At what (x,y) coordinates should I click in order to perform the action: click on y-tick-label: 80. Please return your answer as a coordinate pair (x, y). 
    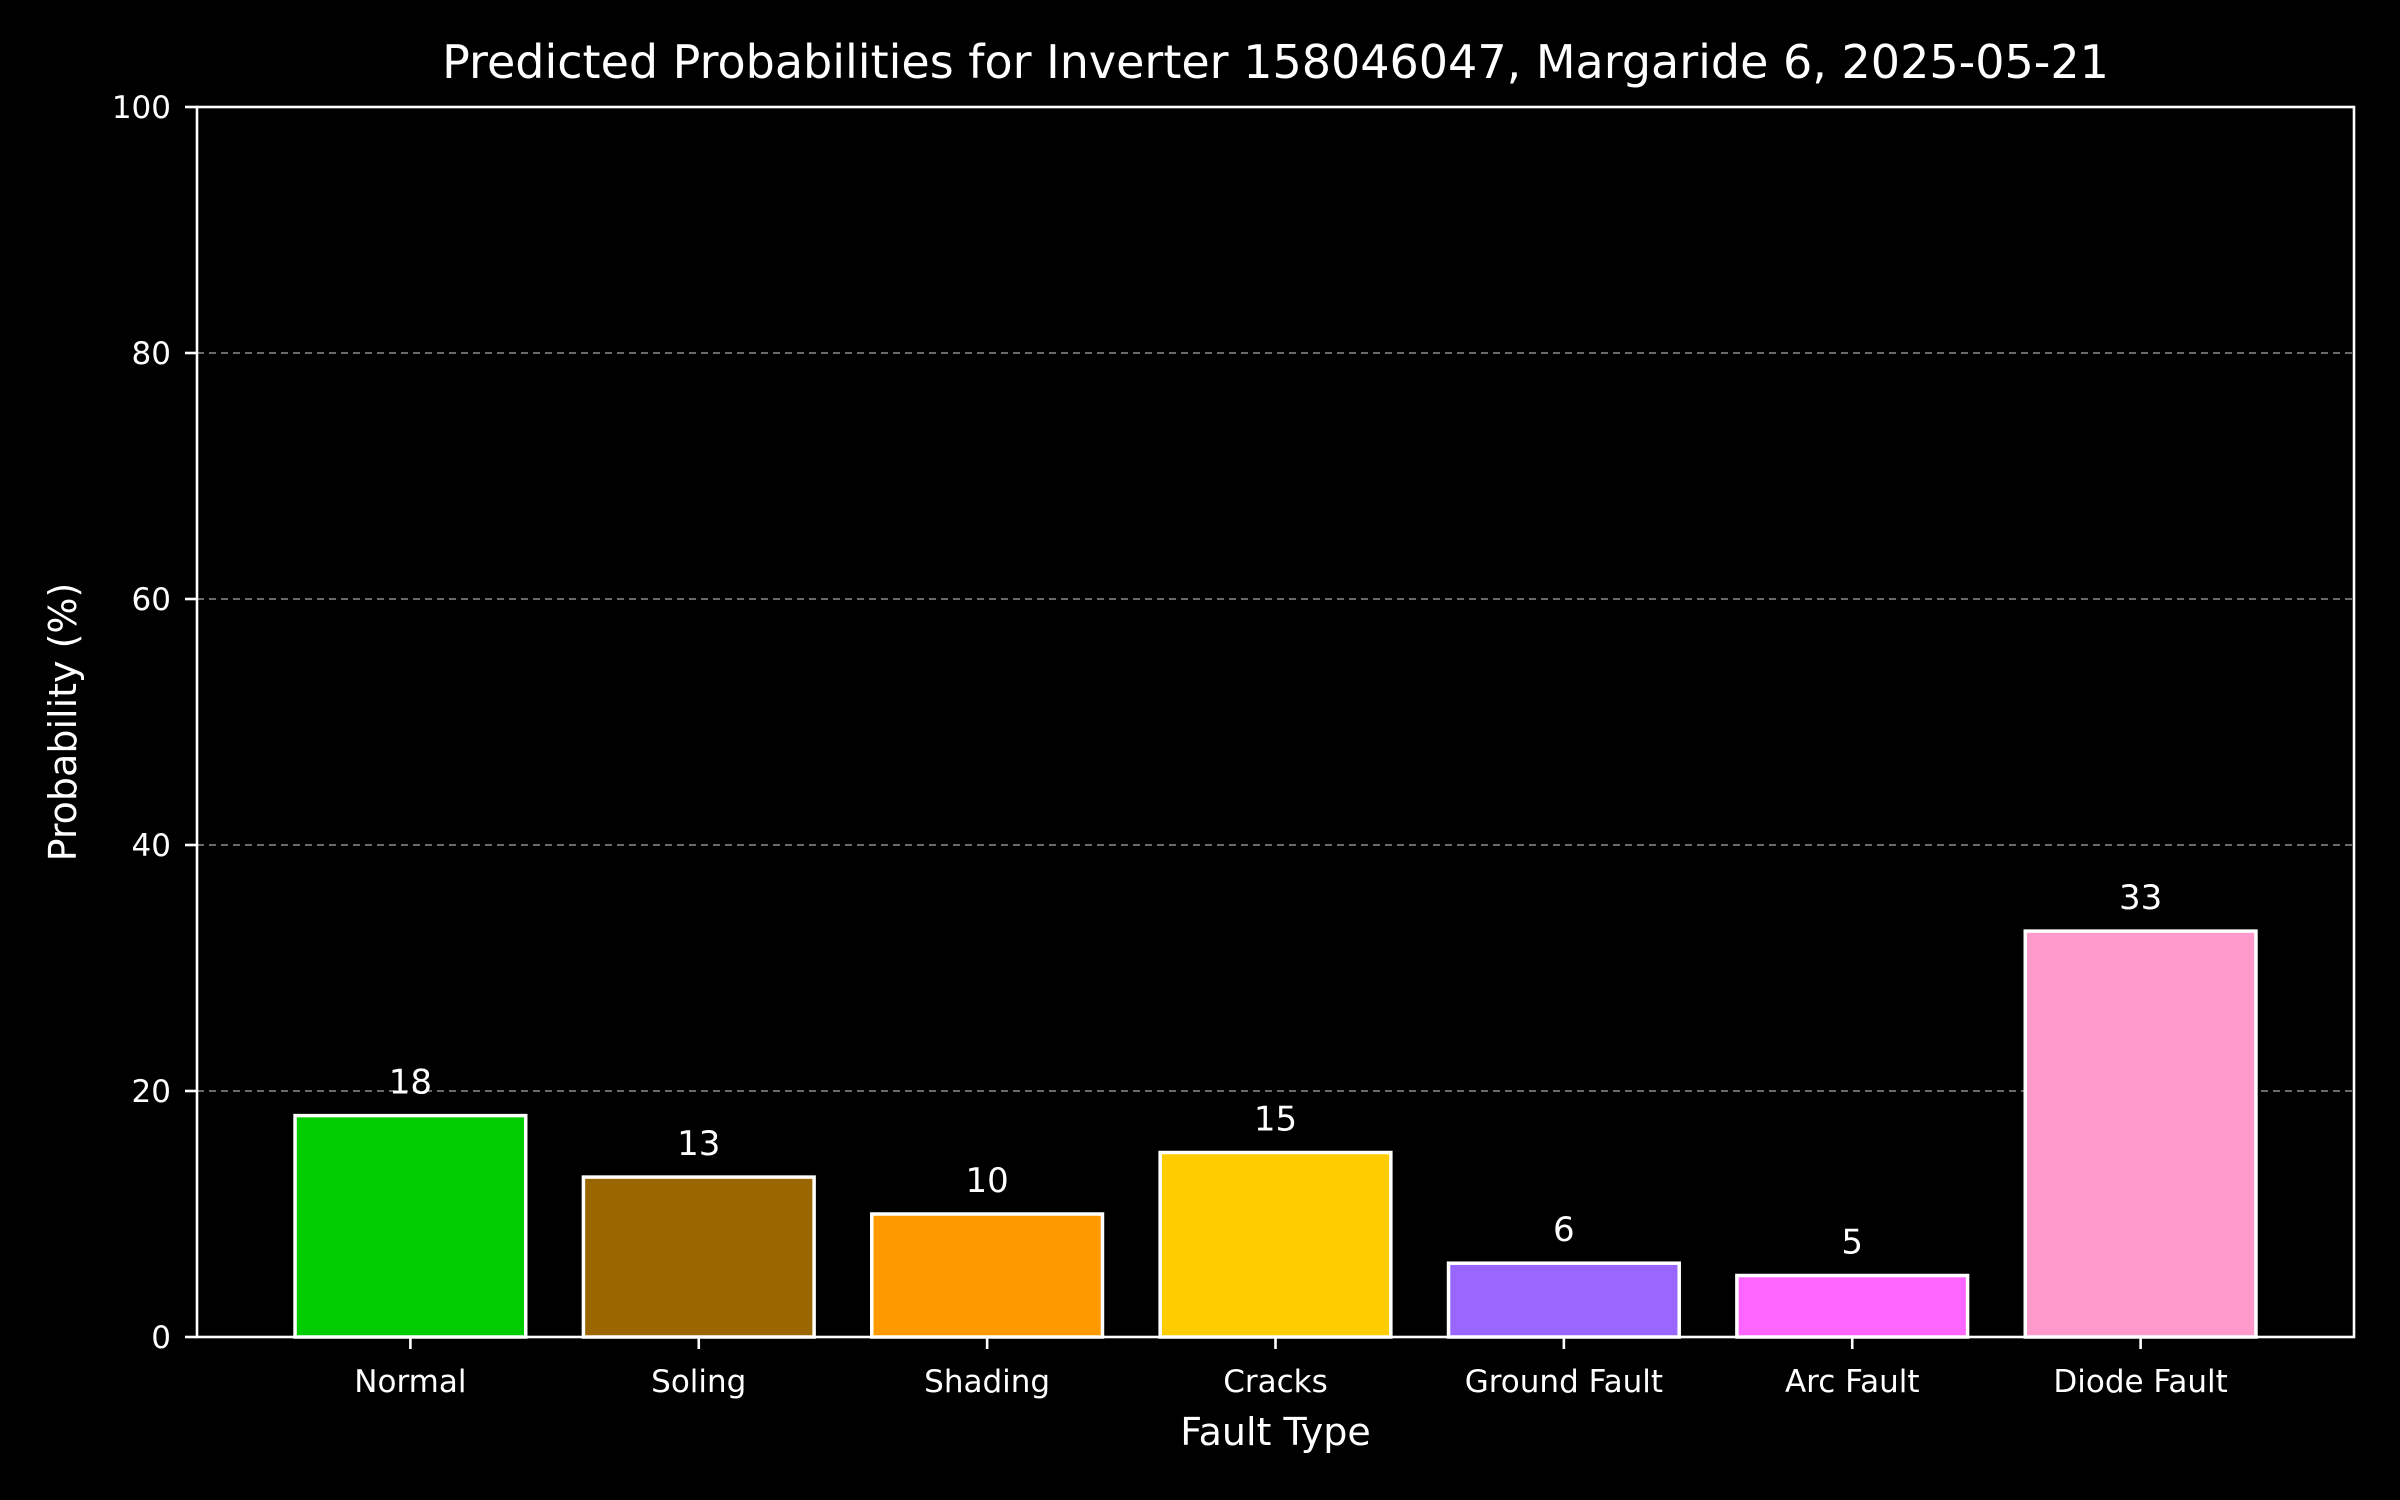
    Looking at the image, I should click on (151, 354).